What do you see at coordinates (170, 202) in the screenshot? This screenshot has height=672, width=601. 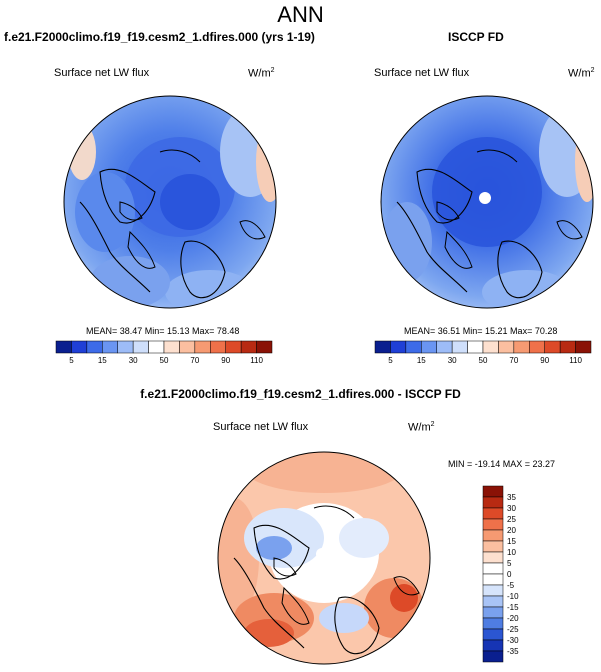 I see `left-polar-map` at bounding box center [170, 202].